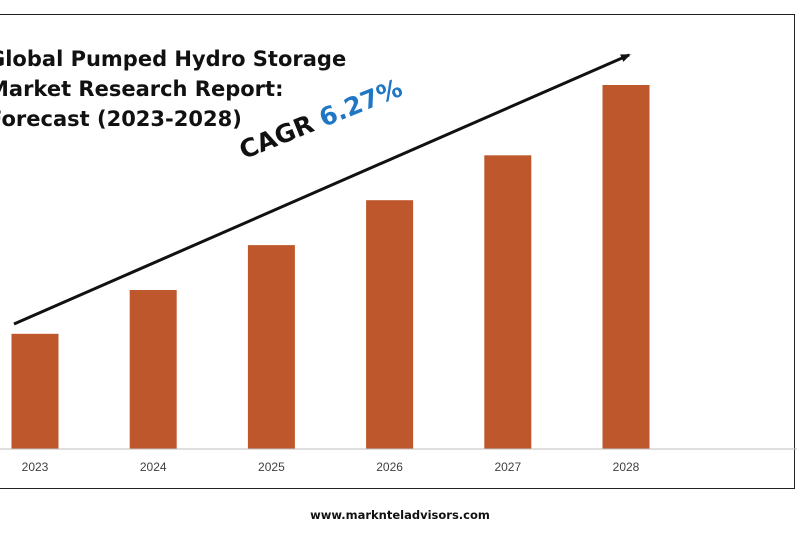 Image resolution: width=800 pixels, height=533 pixels. I want to click on x-tick-label: 2024, so click(153, 467).